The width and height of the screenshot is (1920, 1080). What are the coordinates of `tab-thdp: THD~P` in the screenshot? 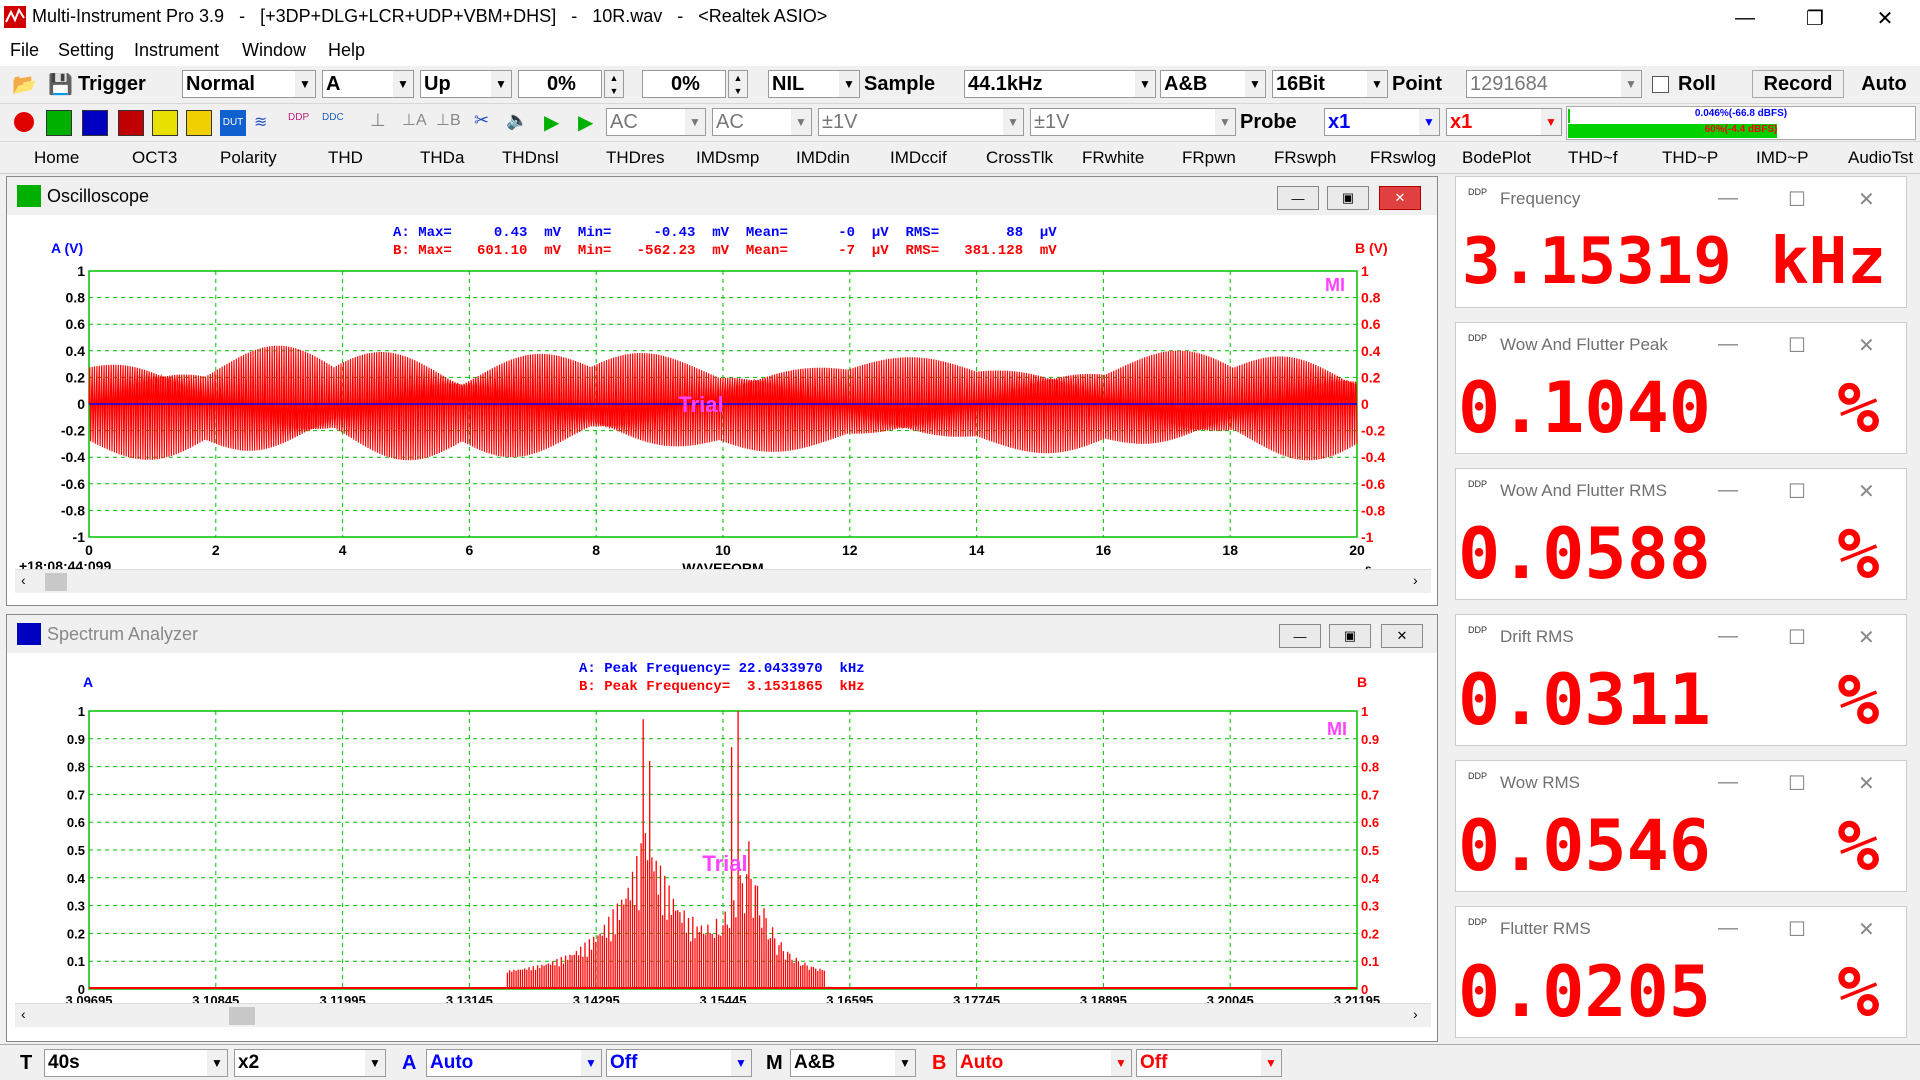 It's located at (1690, 157).